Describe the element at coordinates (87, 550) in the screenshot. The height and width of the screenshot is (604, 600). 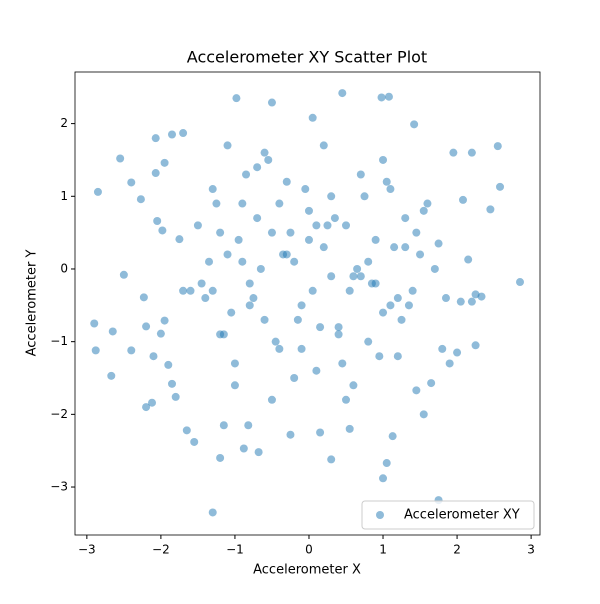
I see `x-tick-label: −3` at that location.